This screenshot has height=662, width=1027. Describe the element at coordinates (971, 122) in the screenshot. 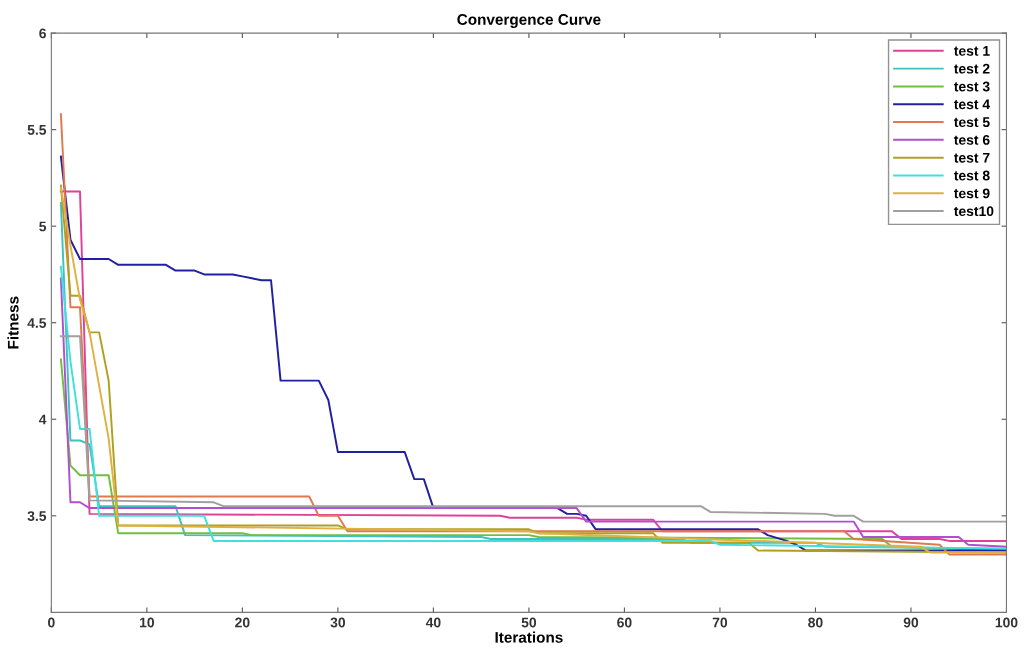

I see `legend-label: test 5` at that location.